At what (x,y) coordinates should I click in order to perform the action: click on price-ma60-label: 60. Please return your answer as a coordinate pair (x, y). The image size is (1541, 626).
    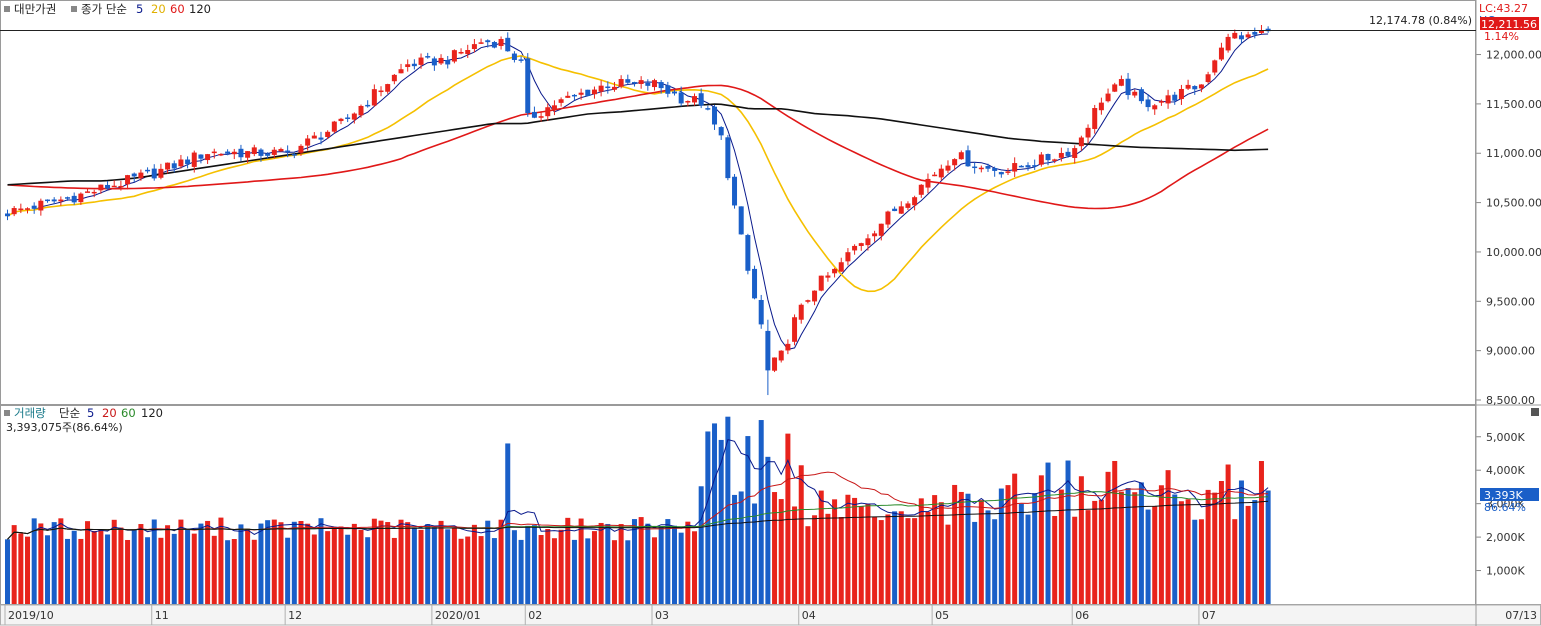
    Looking at the image, I should click on (177, 9).